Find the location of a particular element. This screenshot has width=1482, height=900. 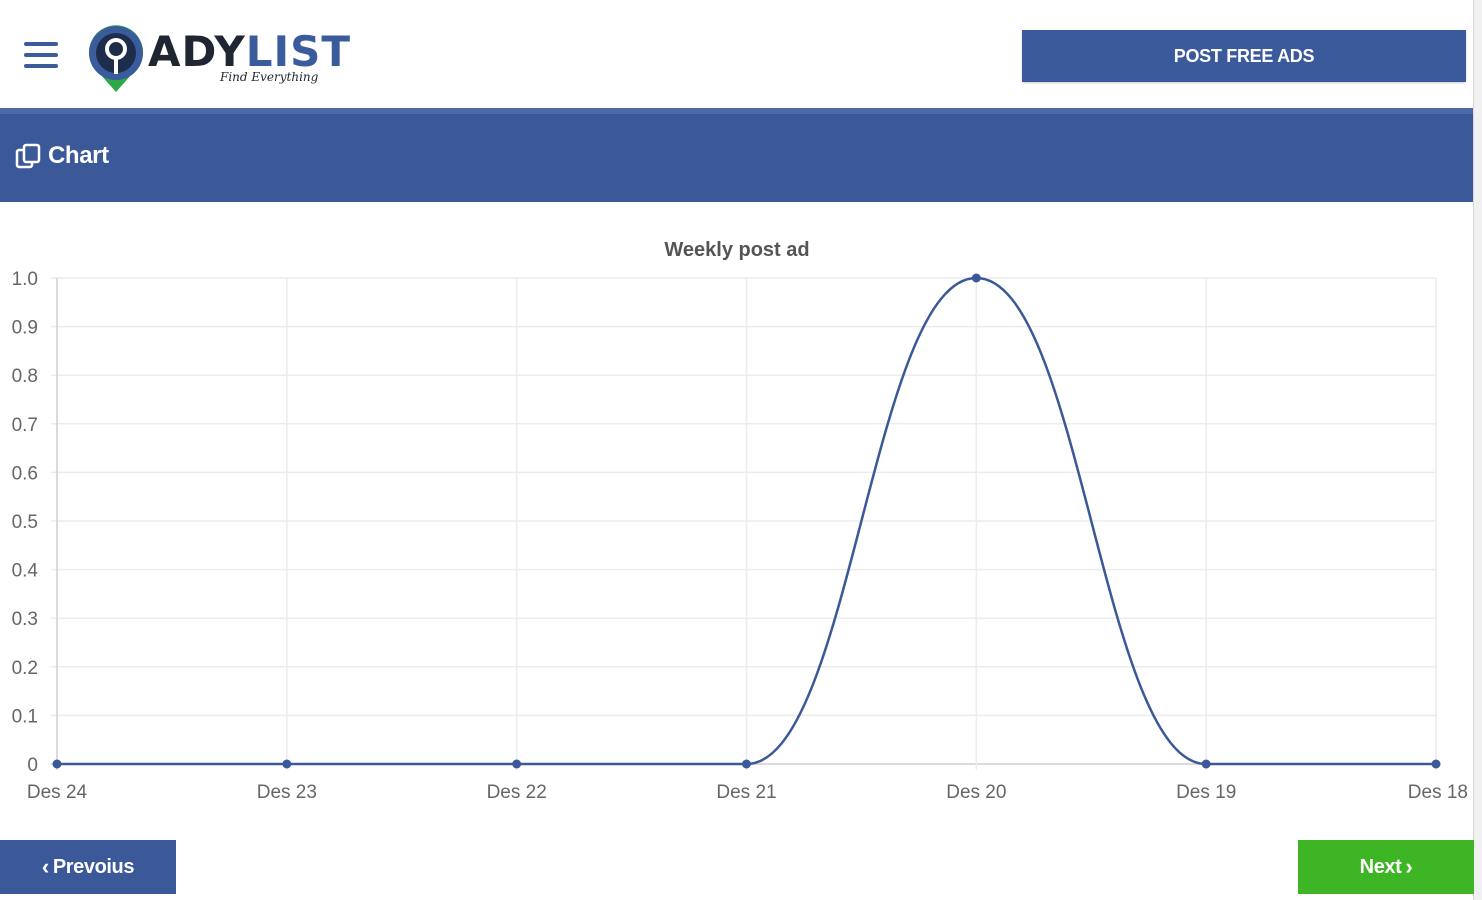

x-tick-label: Des 21 is located at coordinates (746, 792).